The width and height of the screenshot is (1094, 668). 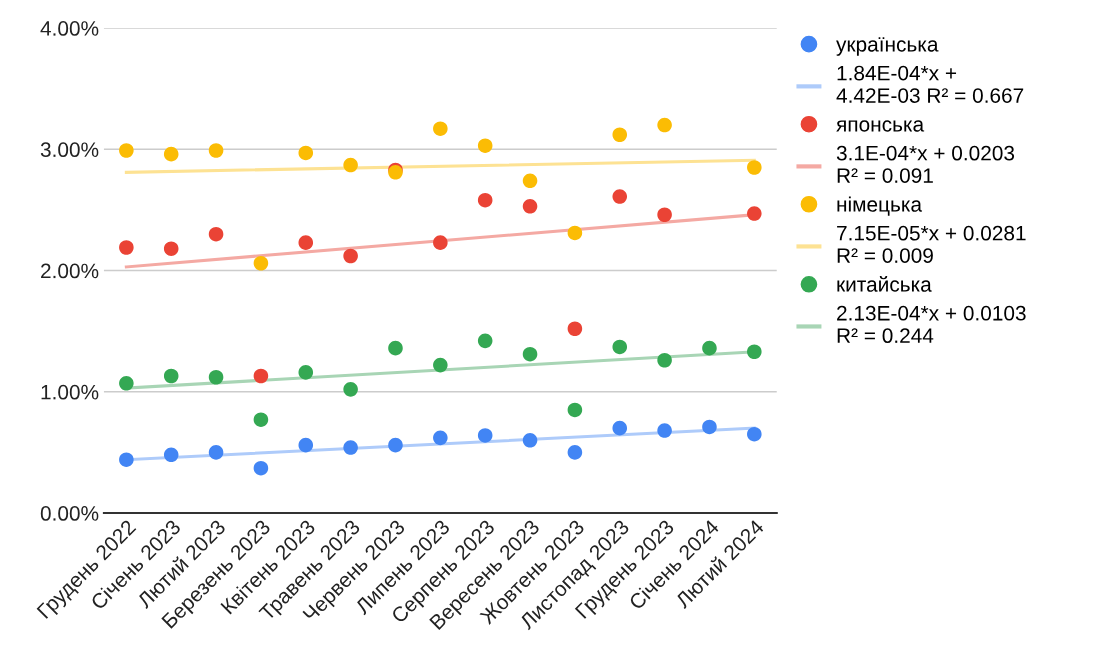 What do you see at coordinates (884, 284) in the screenshot?
I see `legend-label: китайська` at bounding box center [884, 284].